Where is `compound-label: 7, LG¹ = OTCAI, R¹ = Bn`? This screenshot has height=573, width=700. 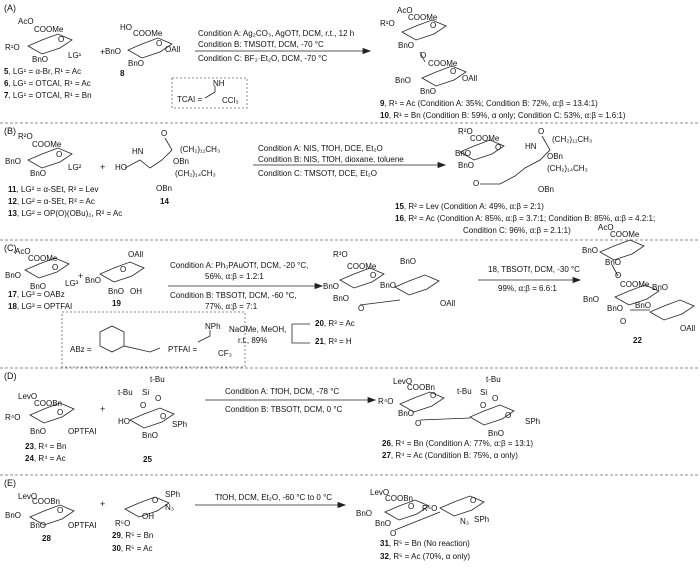
compound-label: 7, LG¹ = OTCAI, R¹ = Bn is located at coordinates (48, 96).